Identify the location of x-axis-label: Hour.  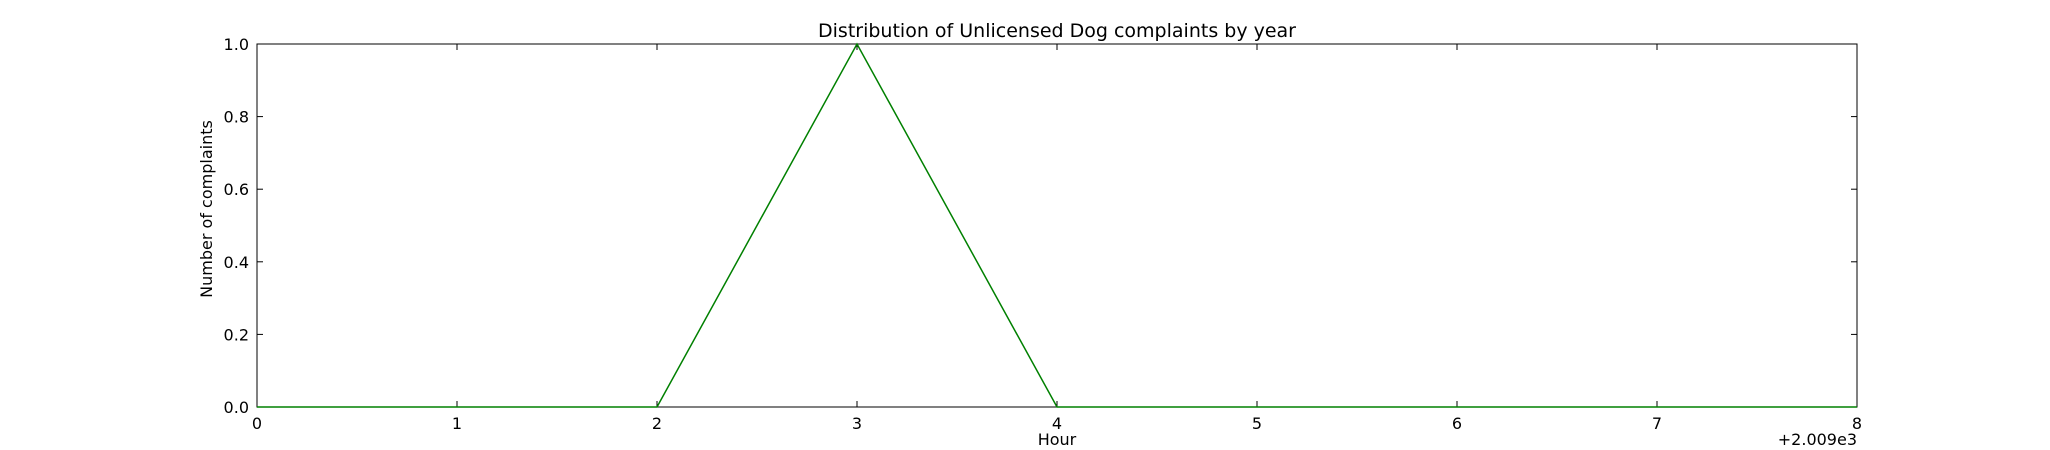
(1057, 439).